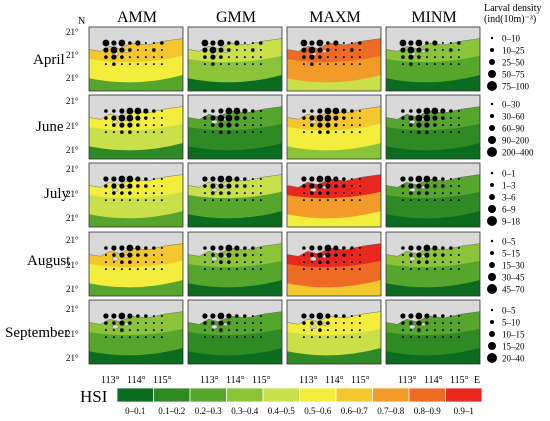 The height and width of the screenshot is (421, 550). I want to click on map-panel-september-minm, so click(433, 332).